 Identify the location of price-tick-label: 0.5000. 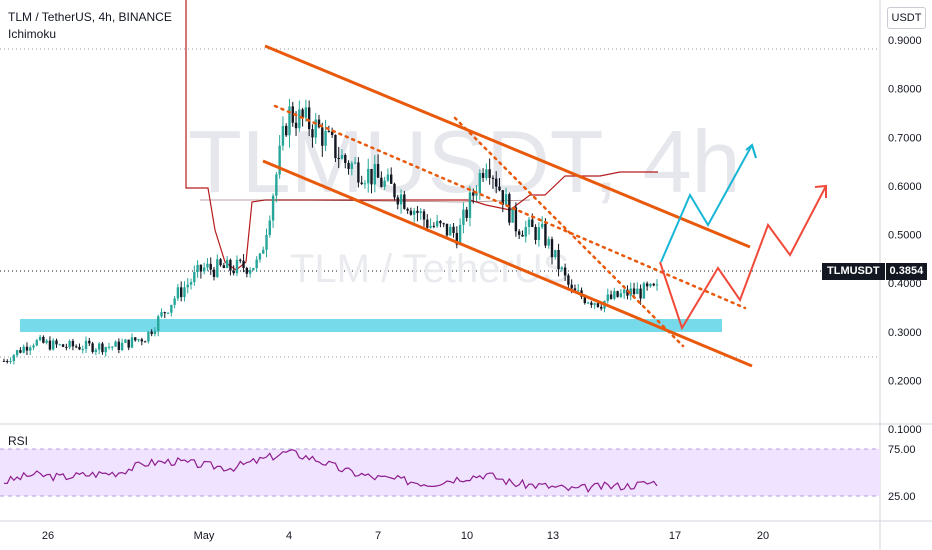
(905, 236).